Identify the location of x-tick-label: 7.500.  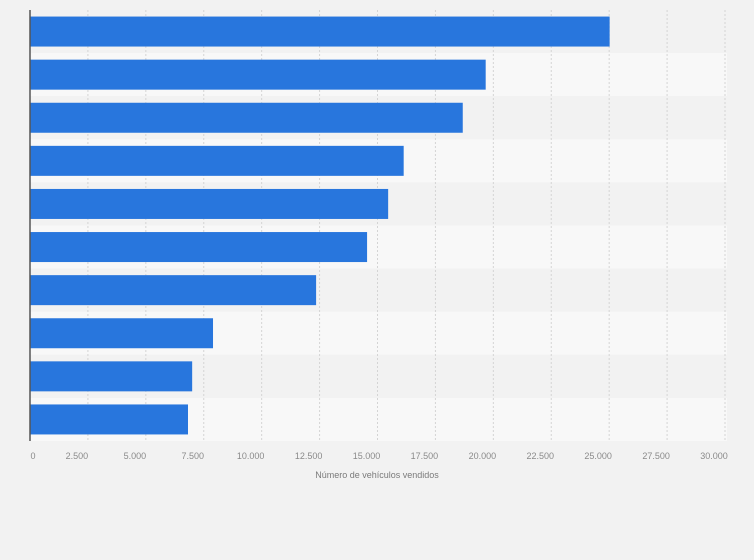
(192, 456).